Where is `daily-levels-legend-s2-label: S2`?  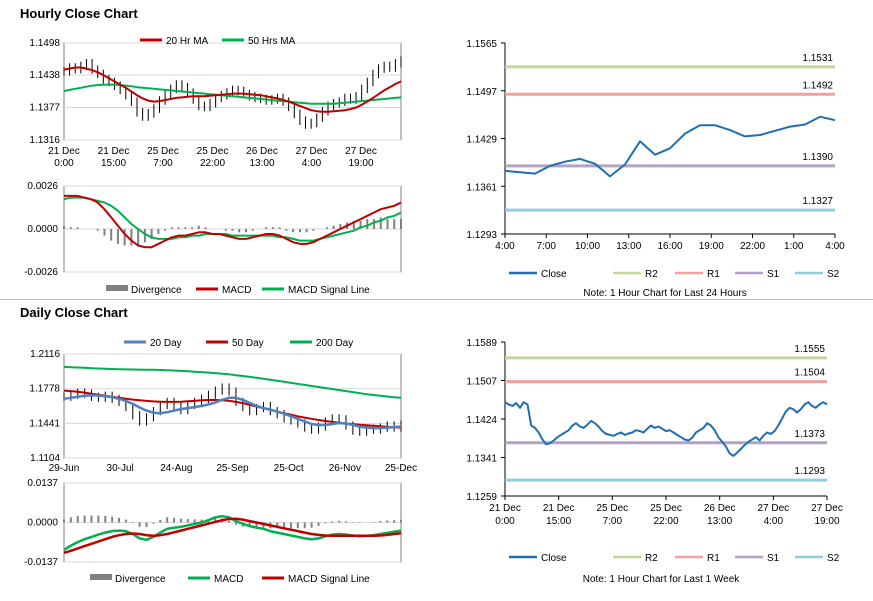
daily-levels-legend-s2-label: S2 is located at coordinates (833, 558).